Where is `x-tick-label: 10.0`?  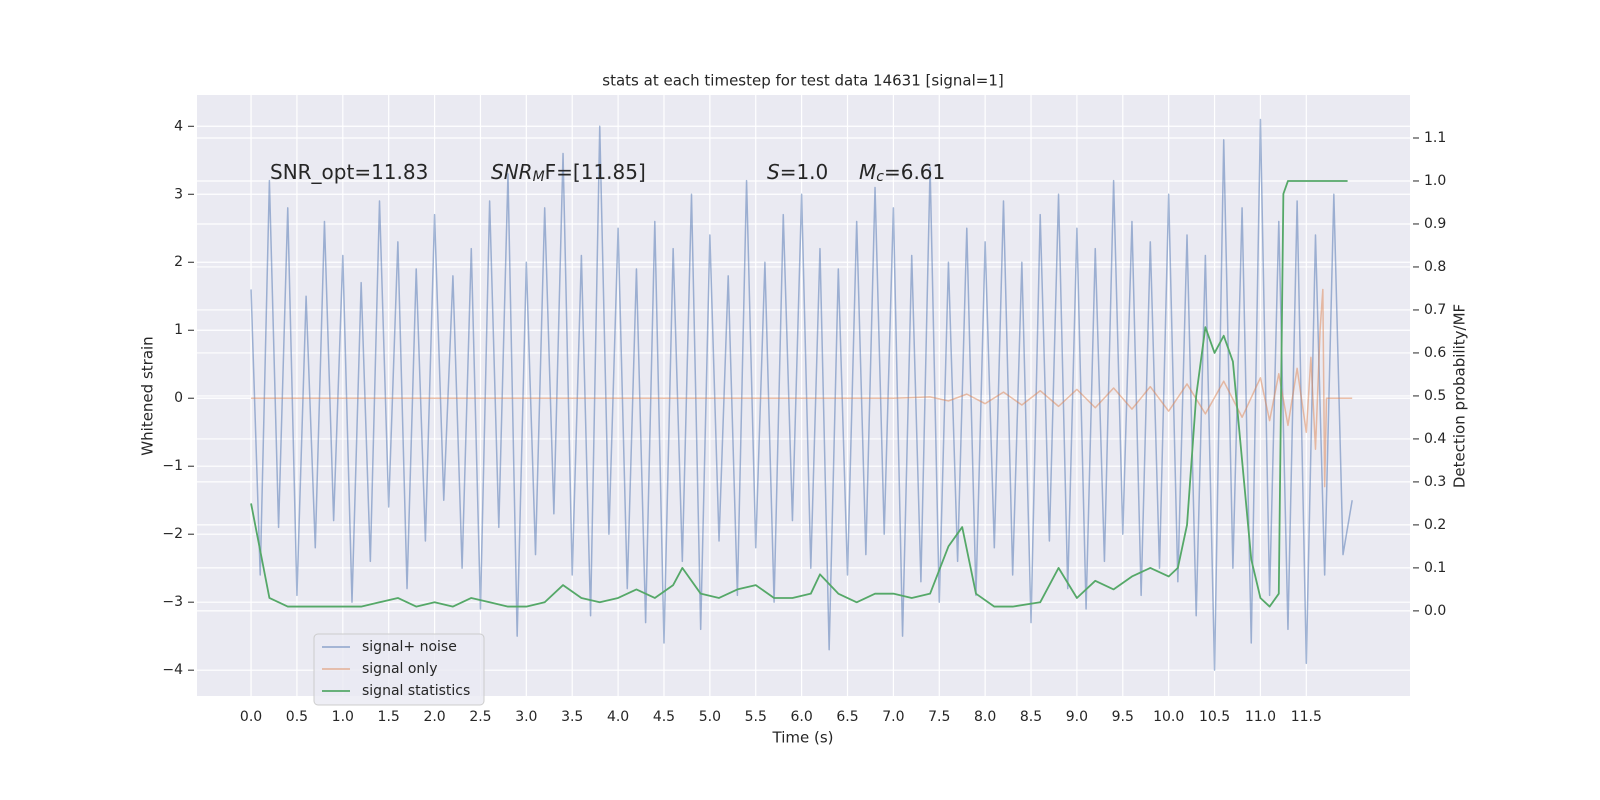
x-tick-label: 10.0 is located at coordinates (1168, 717).